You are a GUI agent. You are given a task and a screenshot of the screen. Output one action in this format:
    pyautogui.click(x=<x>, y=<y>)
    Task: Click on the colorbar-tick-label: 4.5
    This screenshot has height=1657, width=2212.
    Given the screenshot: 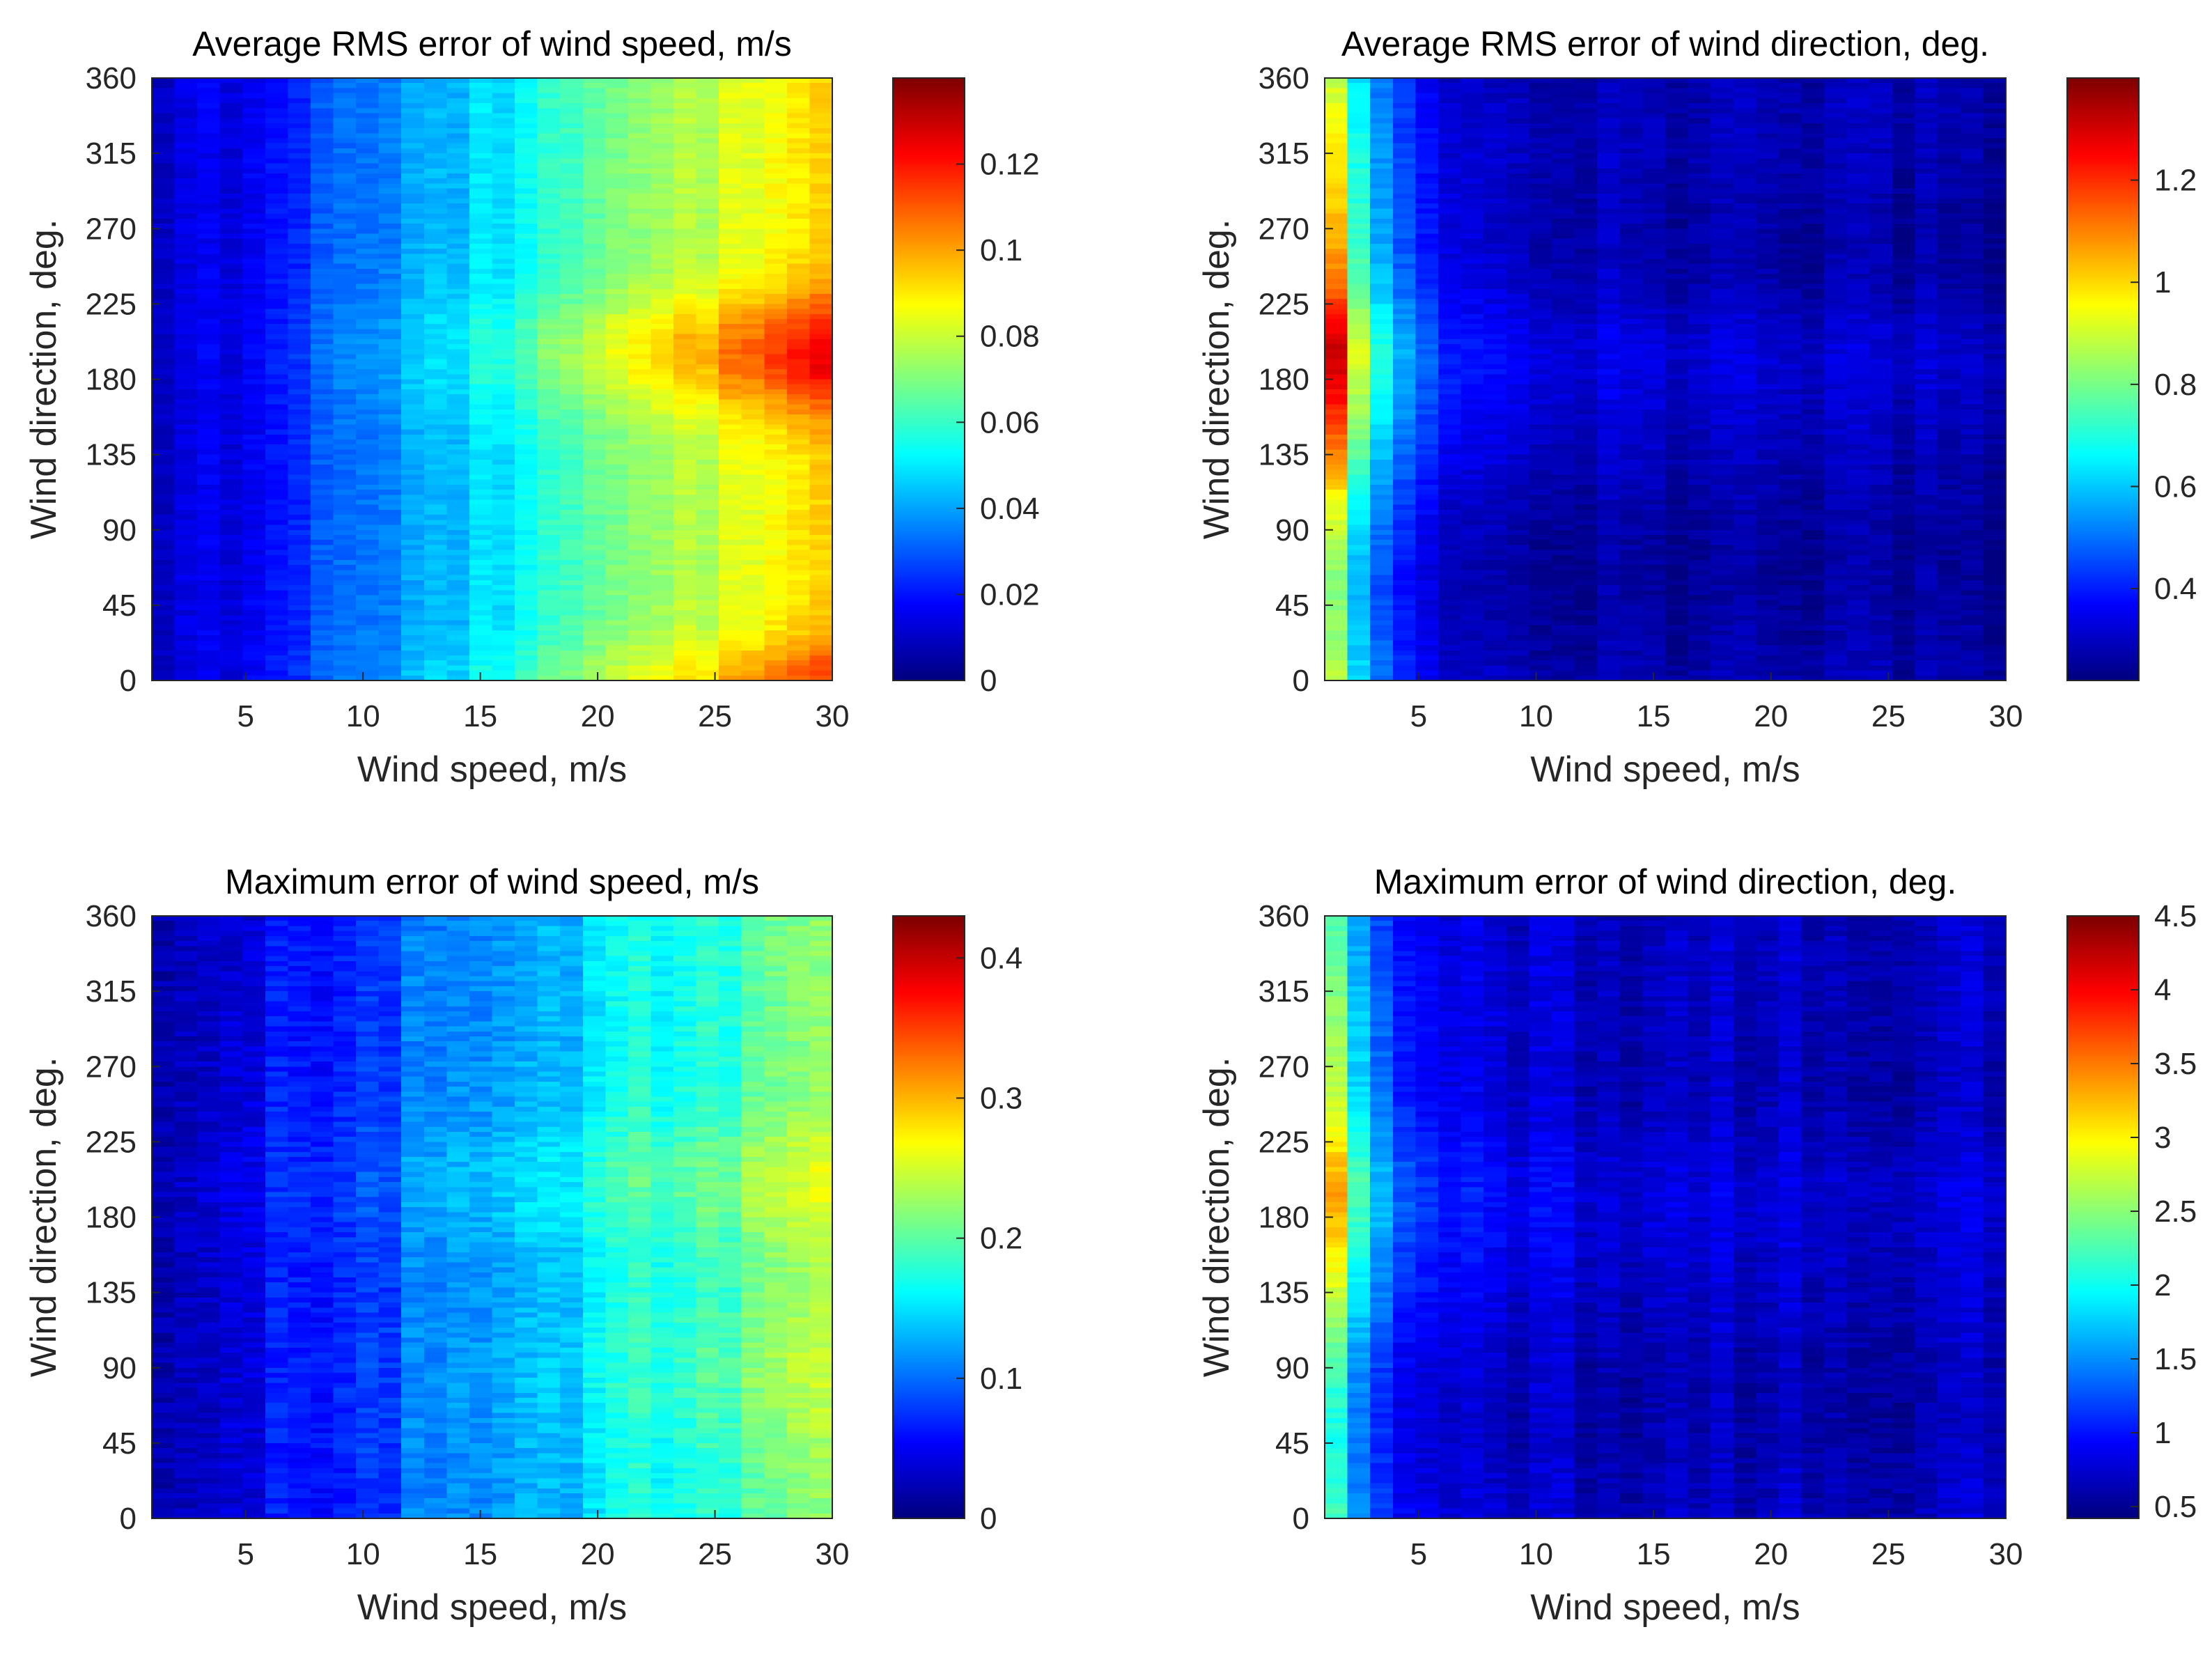 What is the action you would take?
    pyautogui.click(x=2175, y=916)
    